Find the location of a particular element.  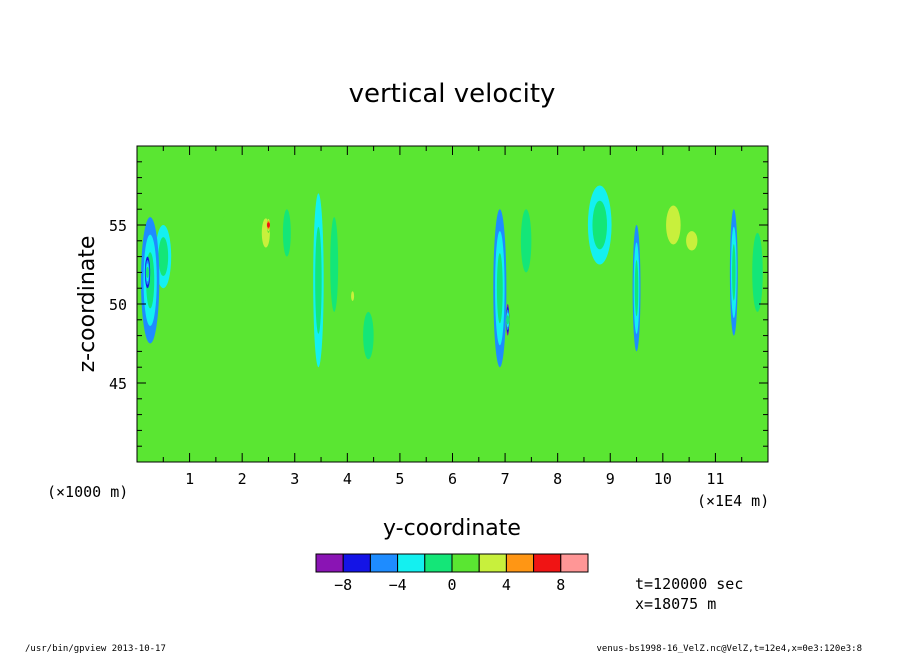

y-axis-label: z-coordinate is located at coordinates (87, 304).